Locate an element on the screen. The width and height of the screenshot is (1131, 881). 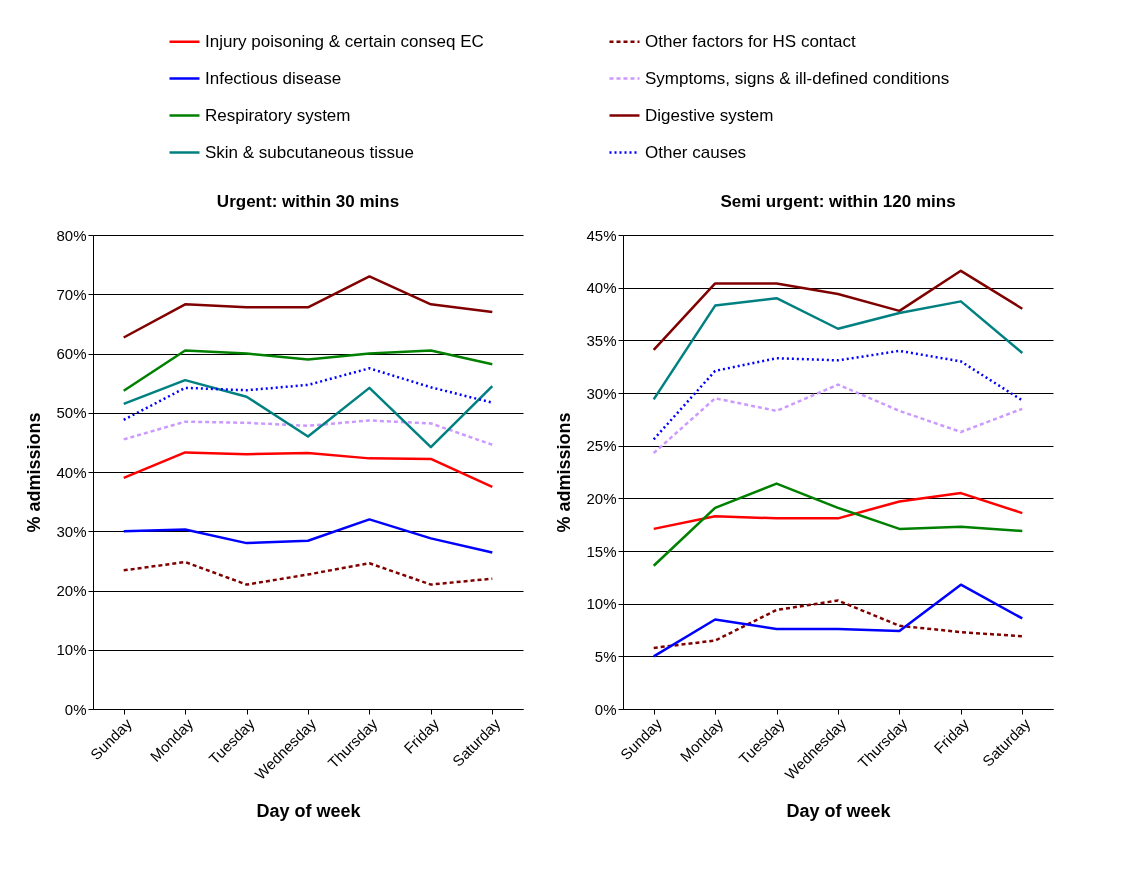
y-tick-label: 25% is located at coordinates (601, 446).